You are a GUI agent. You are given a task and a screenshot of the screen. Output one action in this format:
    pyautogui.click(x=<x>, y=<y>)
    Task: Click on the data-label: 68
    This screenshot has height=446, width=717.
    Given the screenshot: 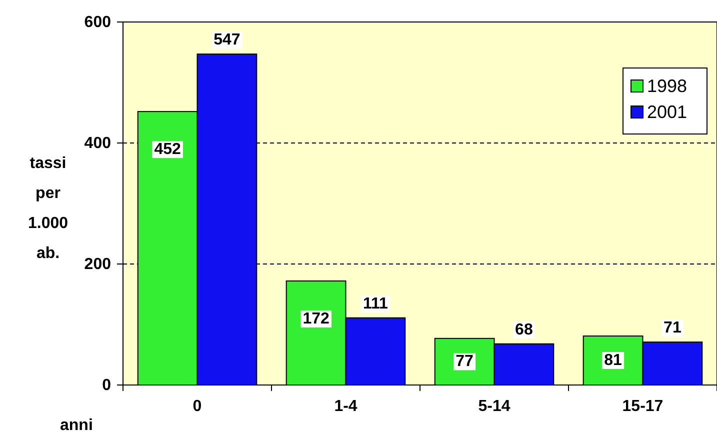 What is the action you would take?
    pyautogui.click(x=524, y=329)
    